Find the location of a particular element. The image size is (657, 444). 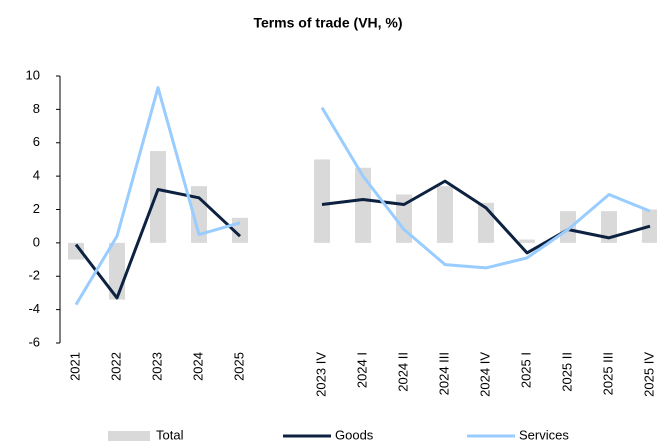

legend-swatch is located at coordinates (129, 436).